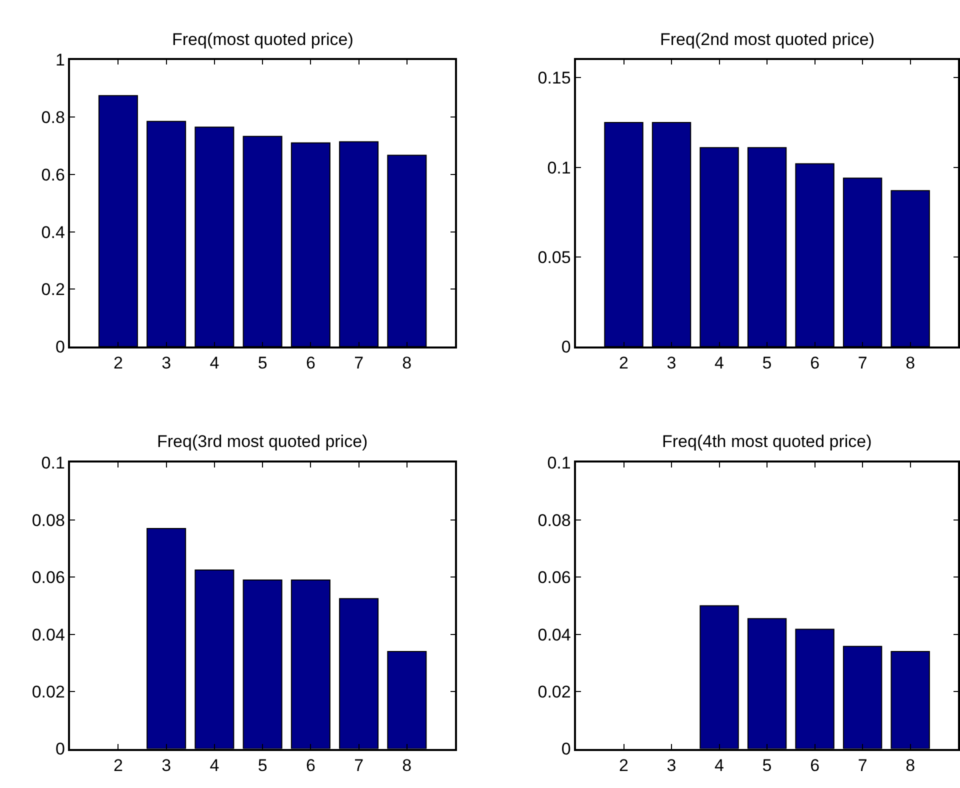 The image size is (960, 788). Describe the element at coordinates (767, 441) in the screenshot. I see `chart-title: Freq(4th most quoted price)` at that location.